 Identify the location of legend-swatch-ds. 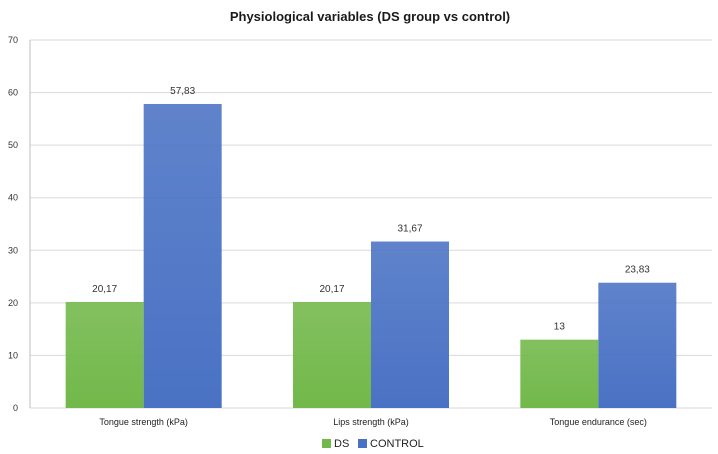
(326, 443).